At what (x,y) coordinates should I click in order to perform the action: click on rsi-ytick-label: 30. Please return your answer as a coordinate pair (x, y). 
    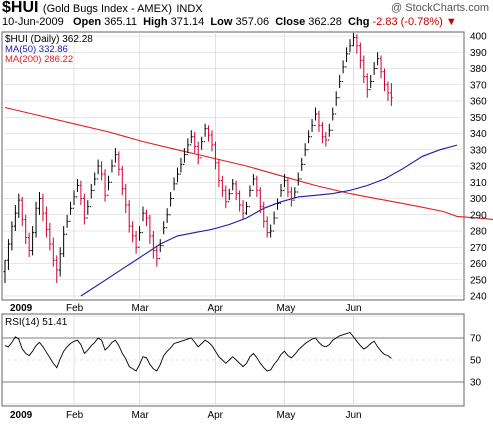
    Looking at the image, I should click on (476, 383).